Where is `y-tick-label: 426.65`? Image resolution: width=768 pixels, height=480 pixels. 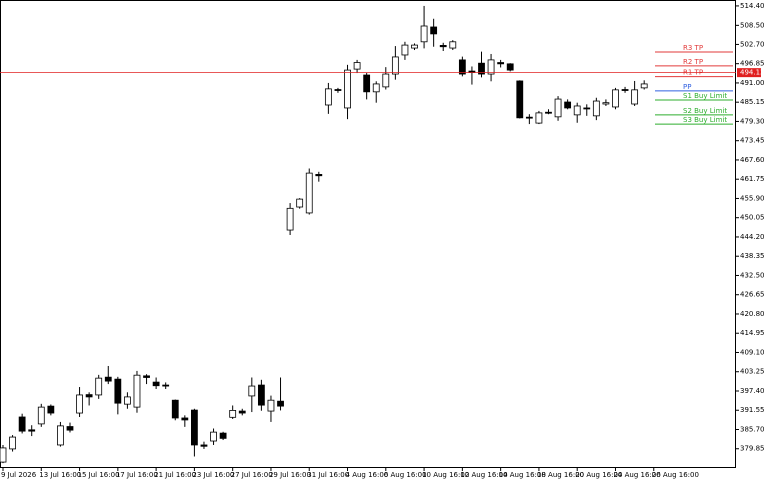
y-tick-label: 426.65 is located at coordinates (752, 295).